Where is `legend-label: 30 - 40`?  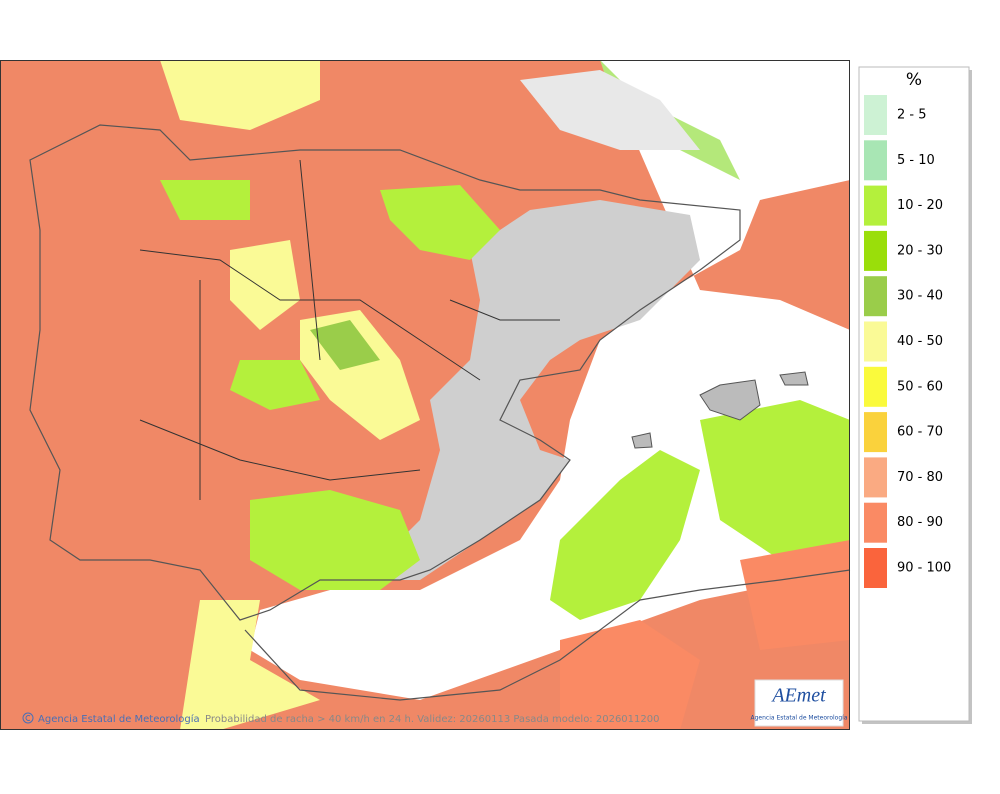 legend-label: 30 - 40 is located at coordinates (920, 296).